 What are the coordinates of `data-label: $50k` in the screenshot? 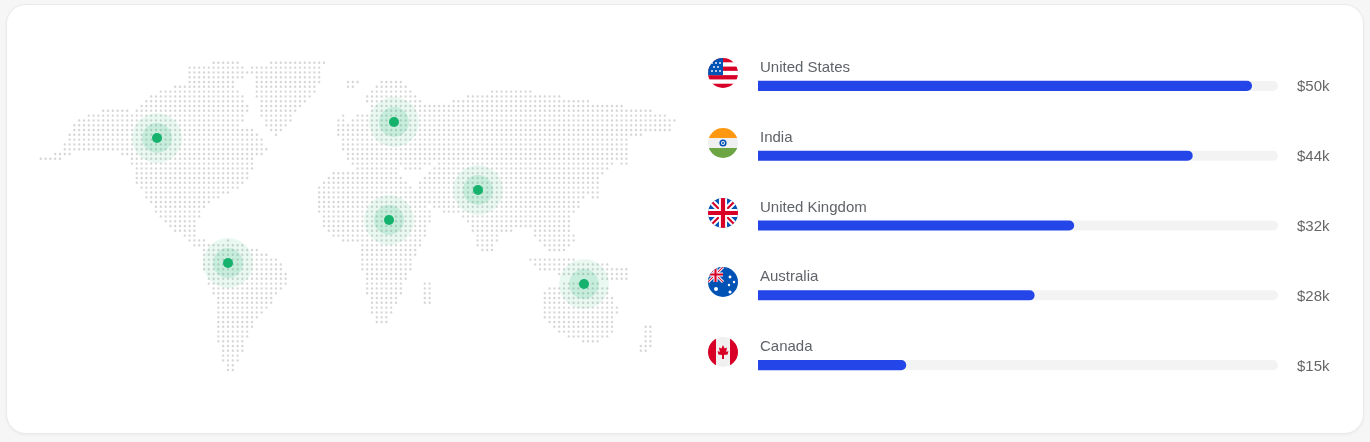 It's located at (1314, 85).